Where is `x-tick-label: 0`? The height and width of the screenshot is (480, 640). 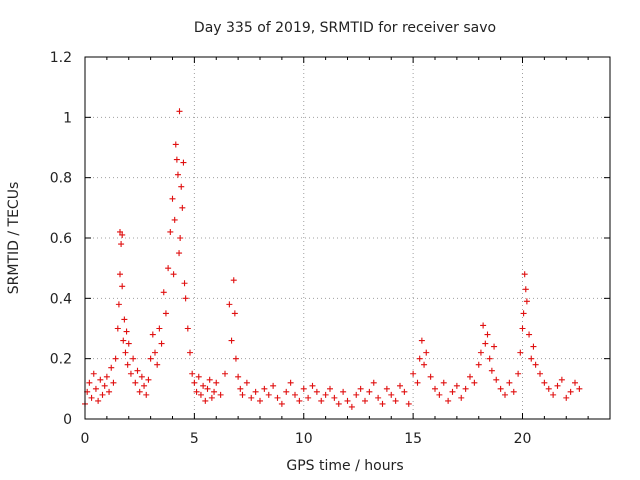 x-tick-label: 0 is located at coordinates (85, 439).